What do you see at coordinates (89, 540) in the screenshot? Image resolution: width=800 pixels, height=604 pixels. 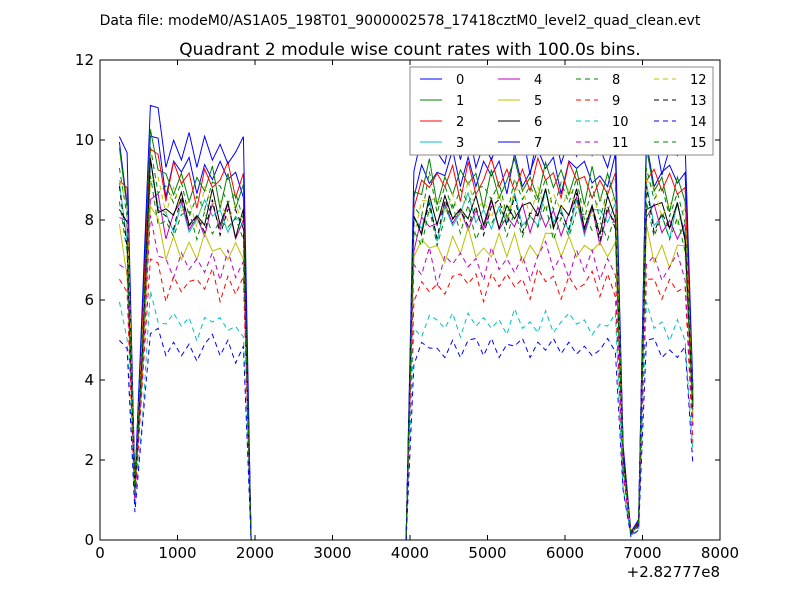 I see `y-tick-label: 0` at bounding box center [89, 540].